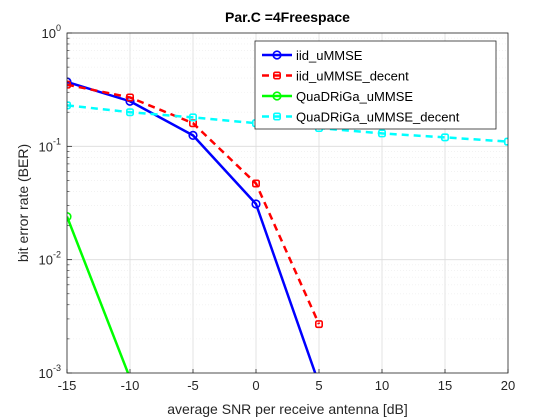 Image resolution: width=560 pixels, height=420 pixels. What do you see at coordinates (130, 385) in the screenshot?
I see `x-tick-label: -10` at bounding box center [130, 385].